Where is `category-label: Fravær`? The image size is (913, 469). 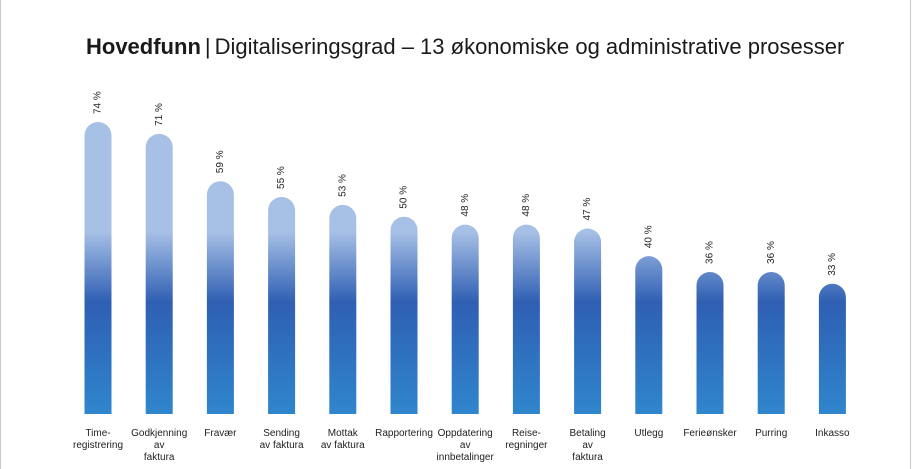
category-label: Fravær is located at coordinates (220, 434).